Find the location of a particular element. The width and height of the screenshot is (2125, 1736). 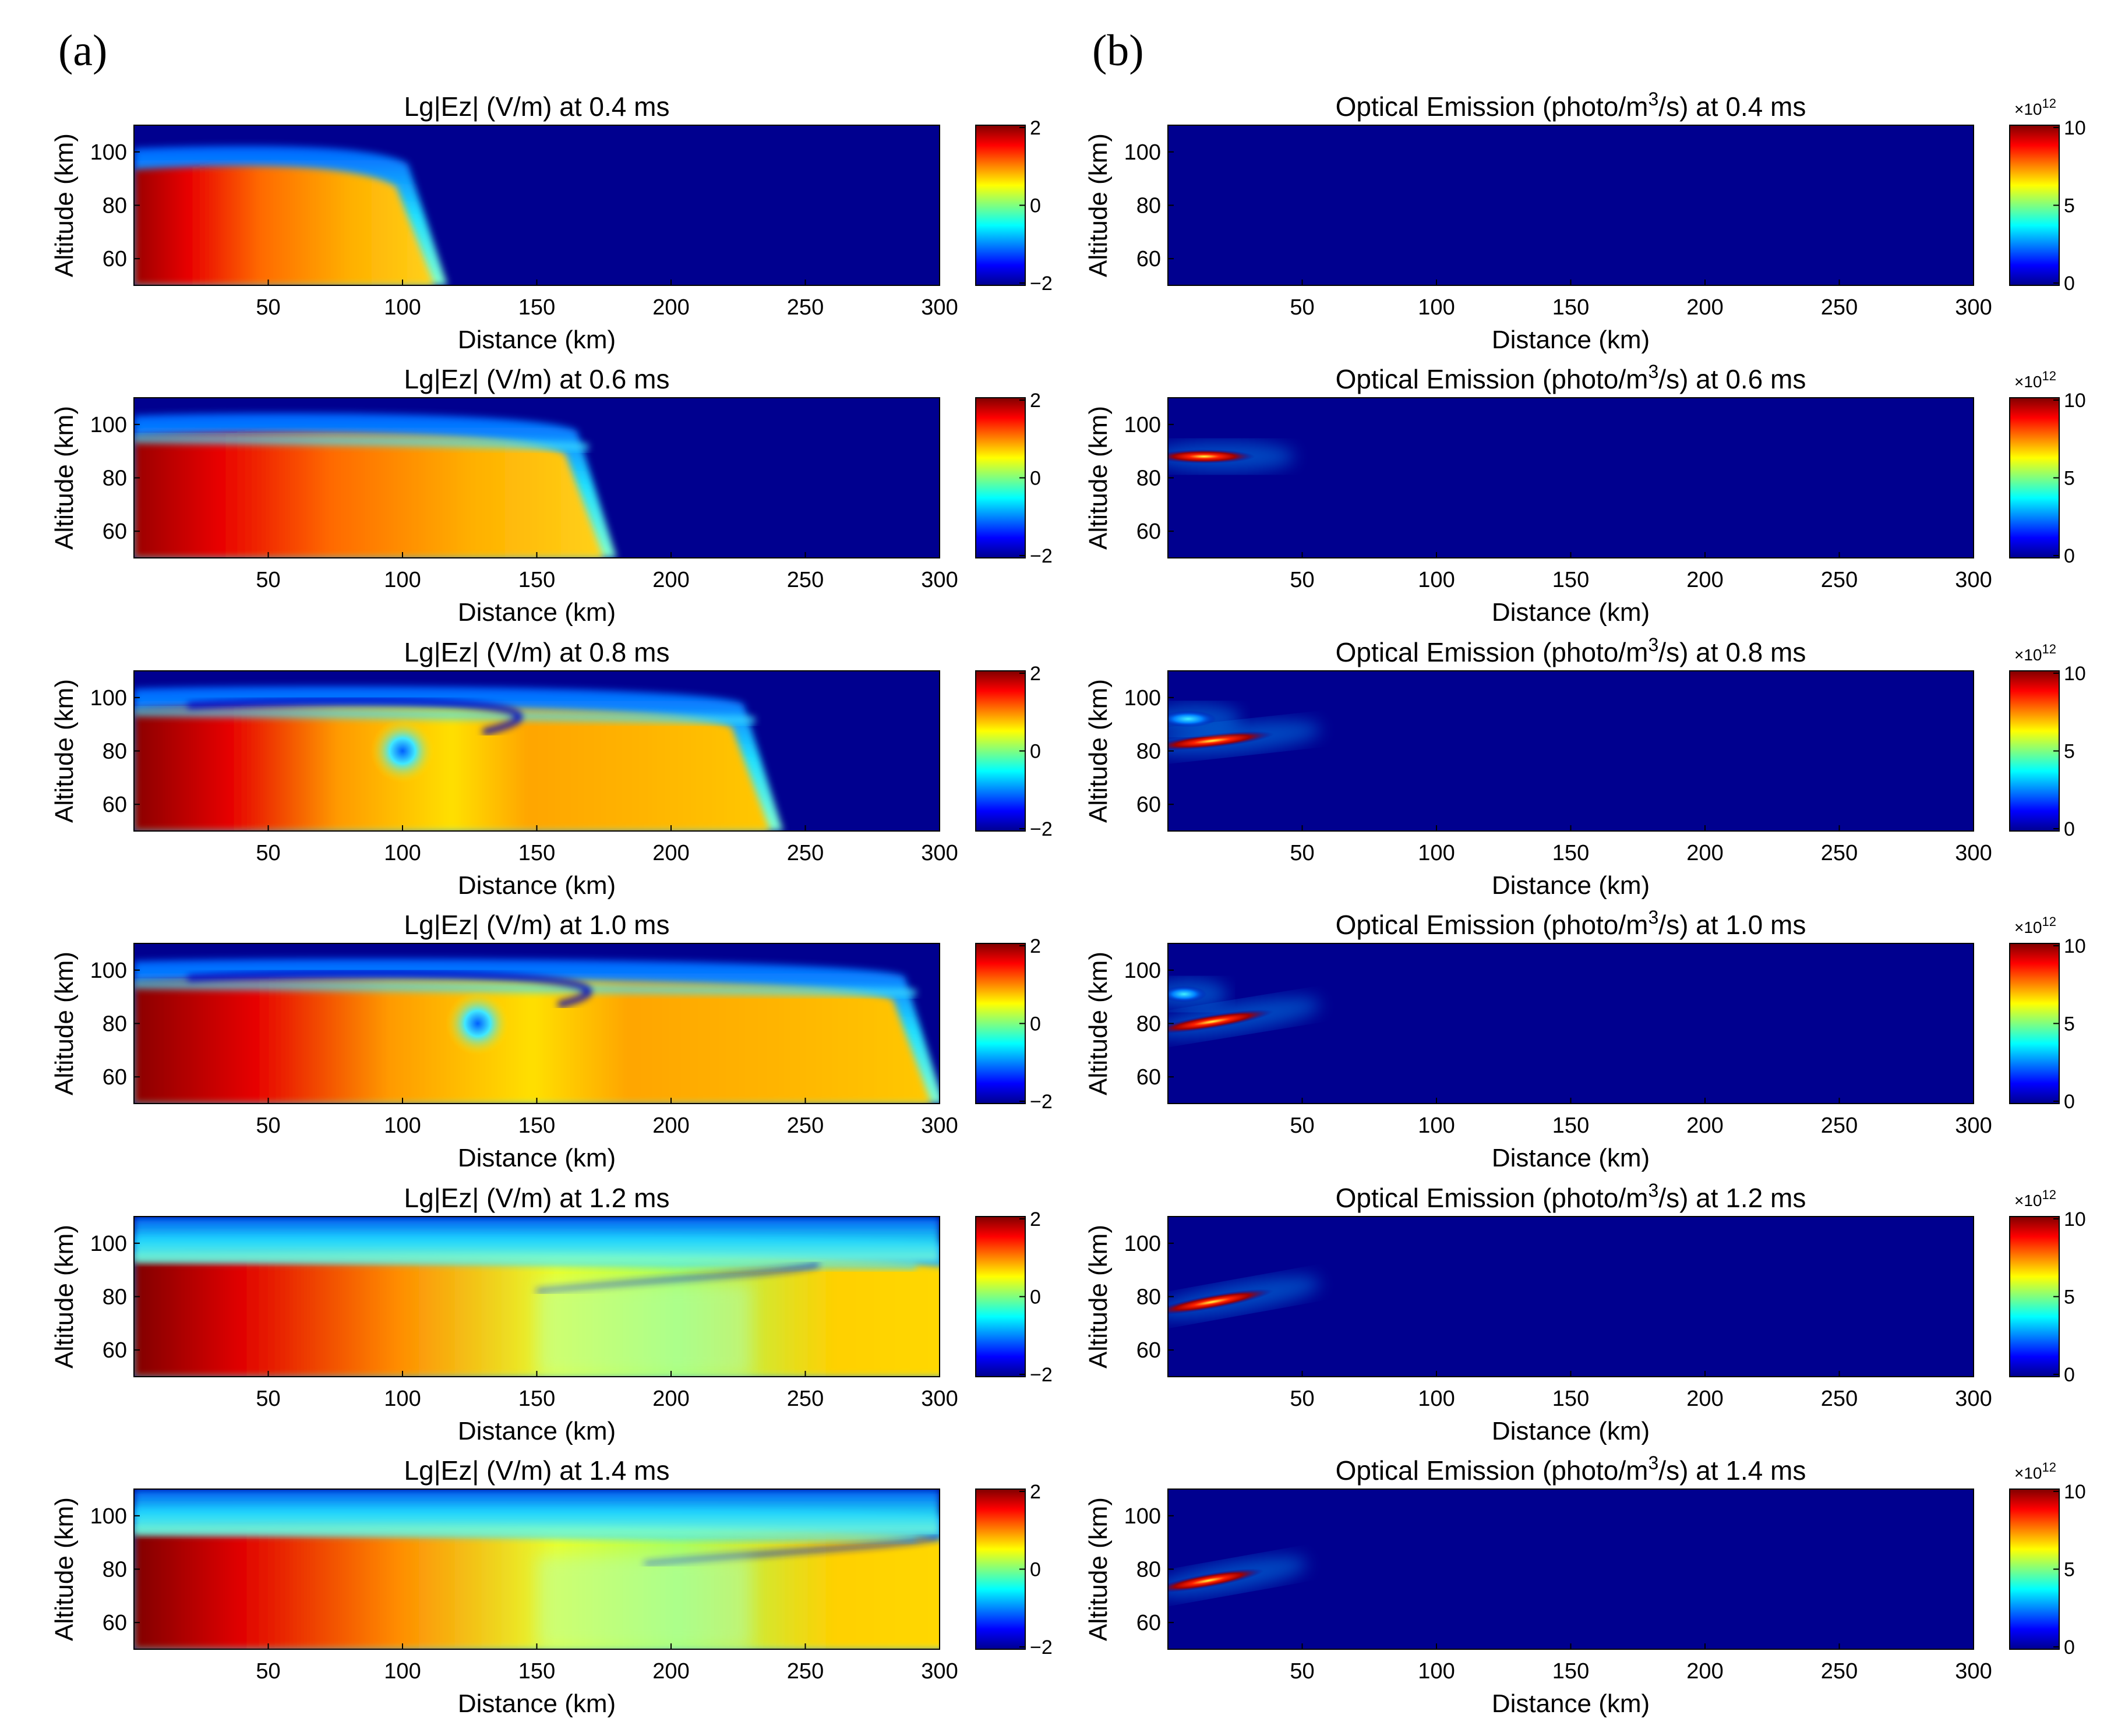

vortex is located at coordinates (478, 1023).